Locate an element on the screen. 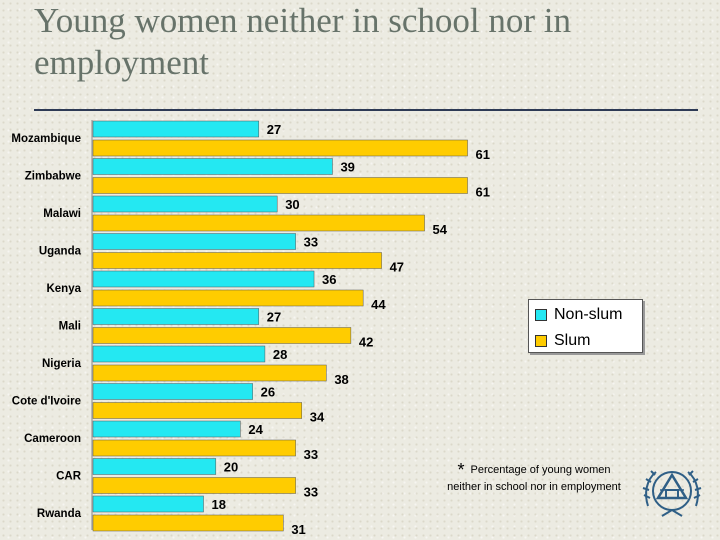  bar-non-slum-car is located at coordinates (154, 466).